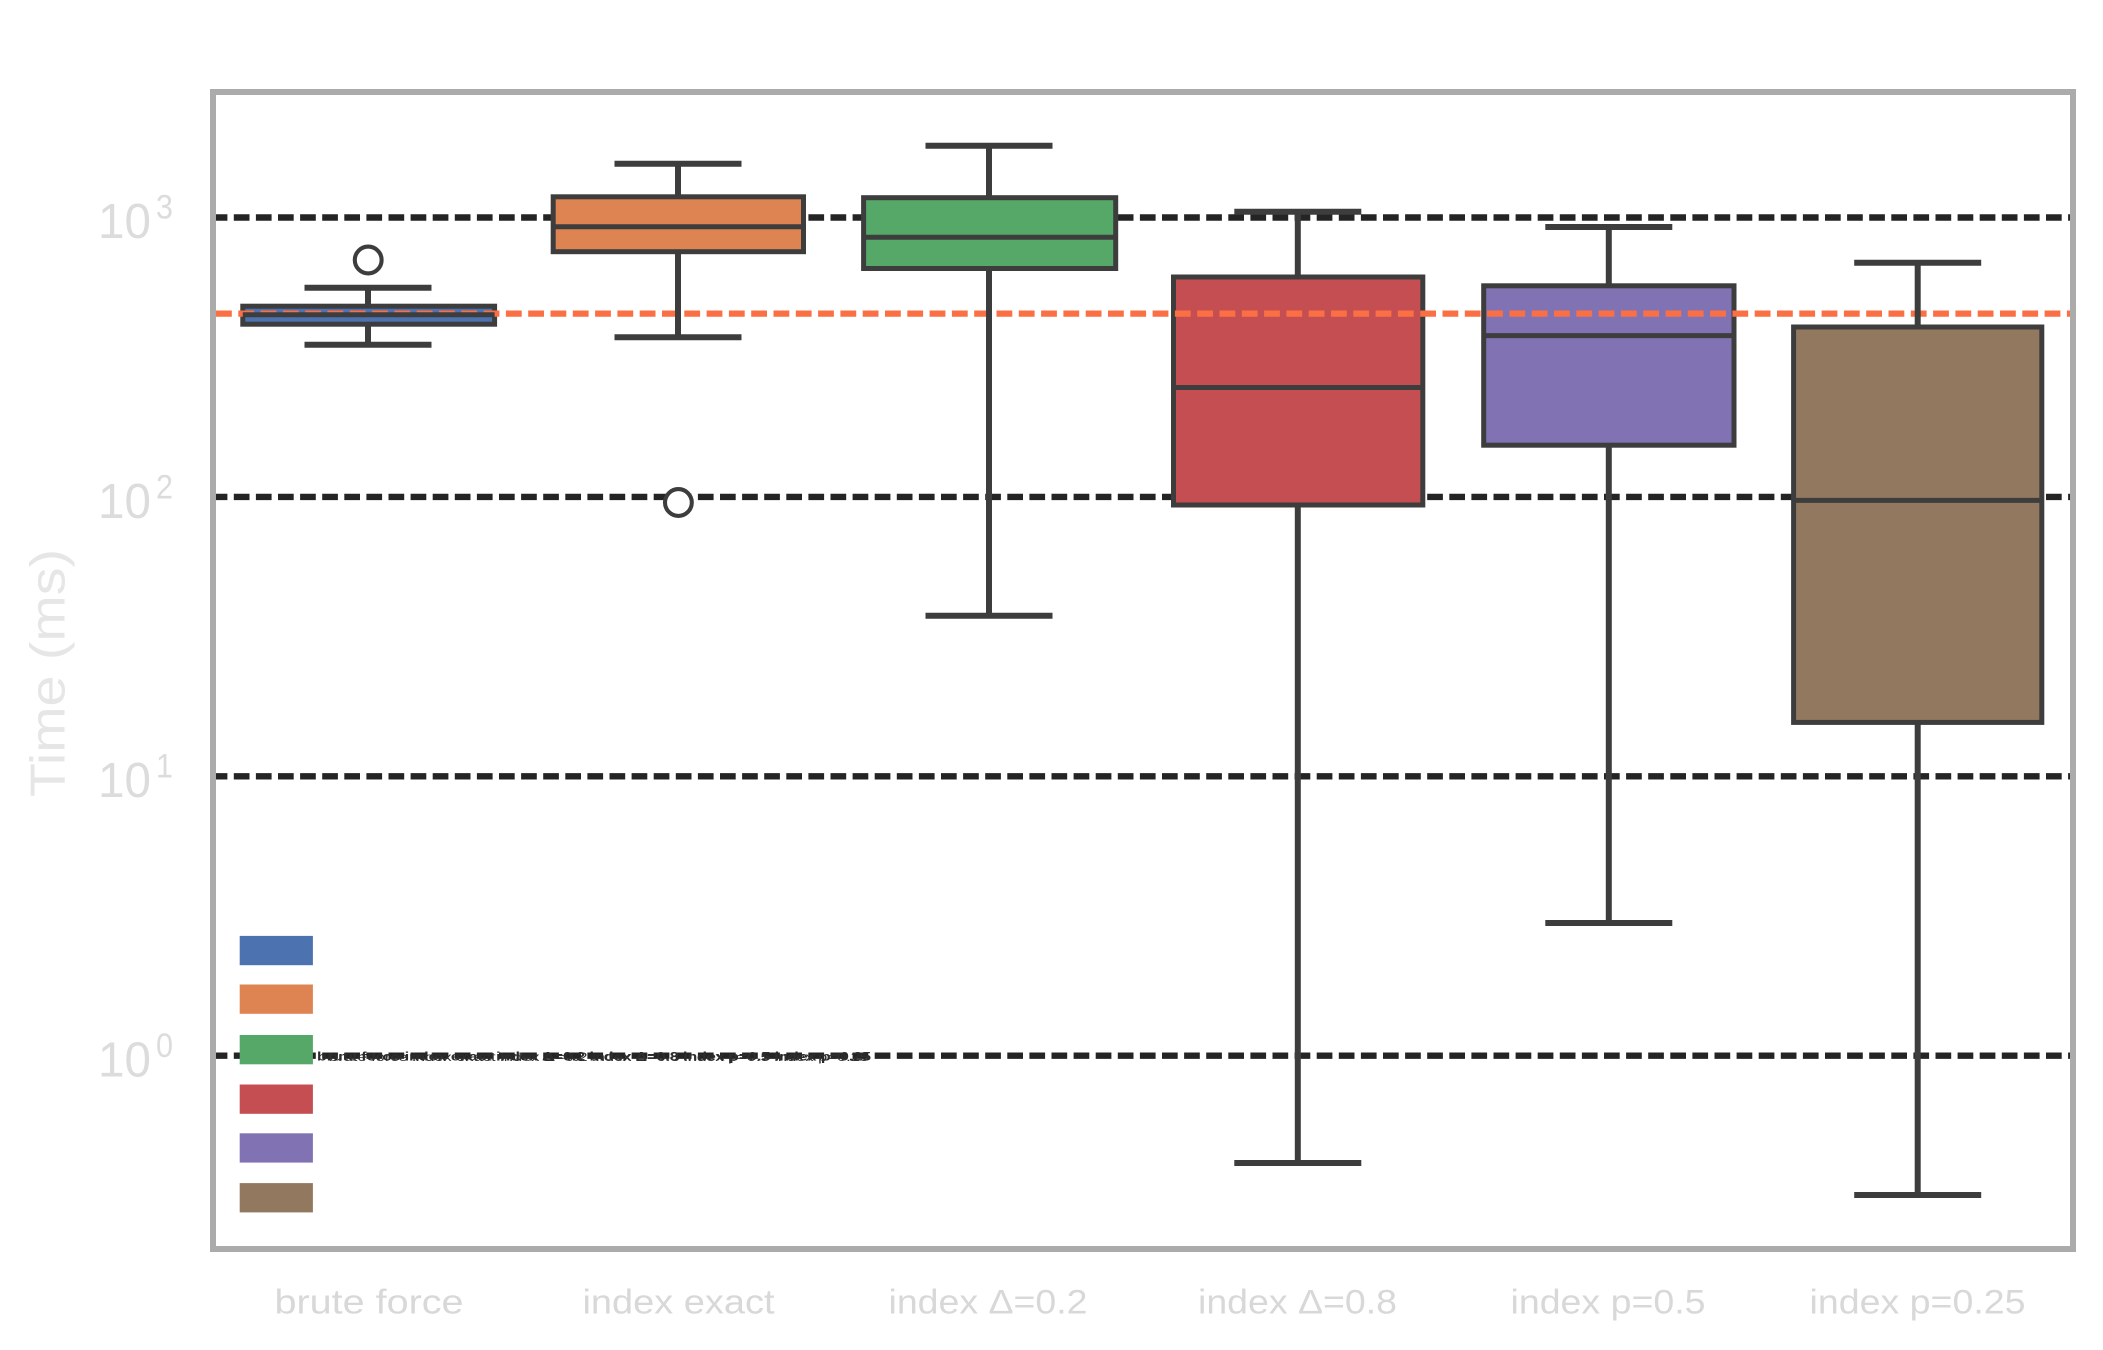 The image size is (2103, 1350). What do you see at coordinates (49, 673) in the screenshot?
I see `svg-text: Time (ms)` at bounding box center [49, 673].